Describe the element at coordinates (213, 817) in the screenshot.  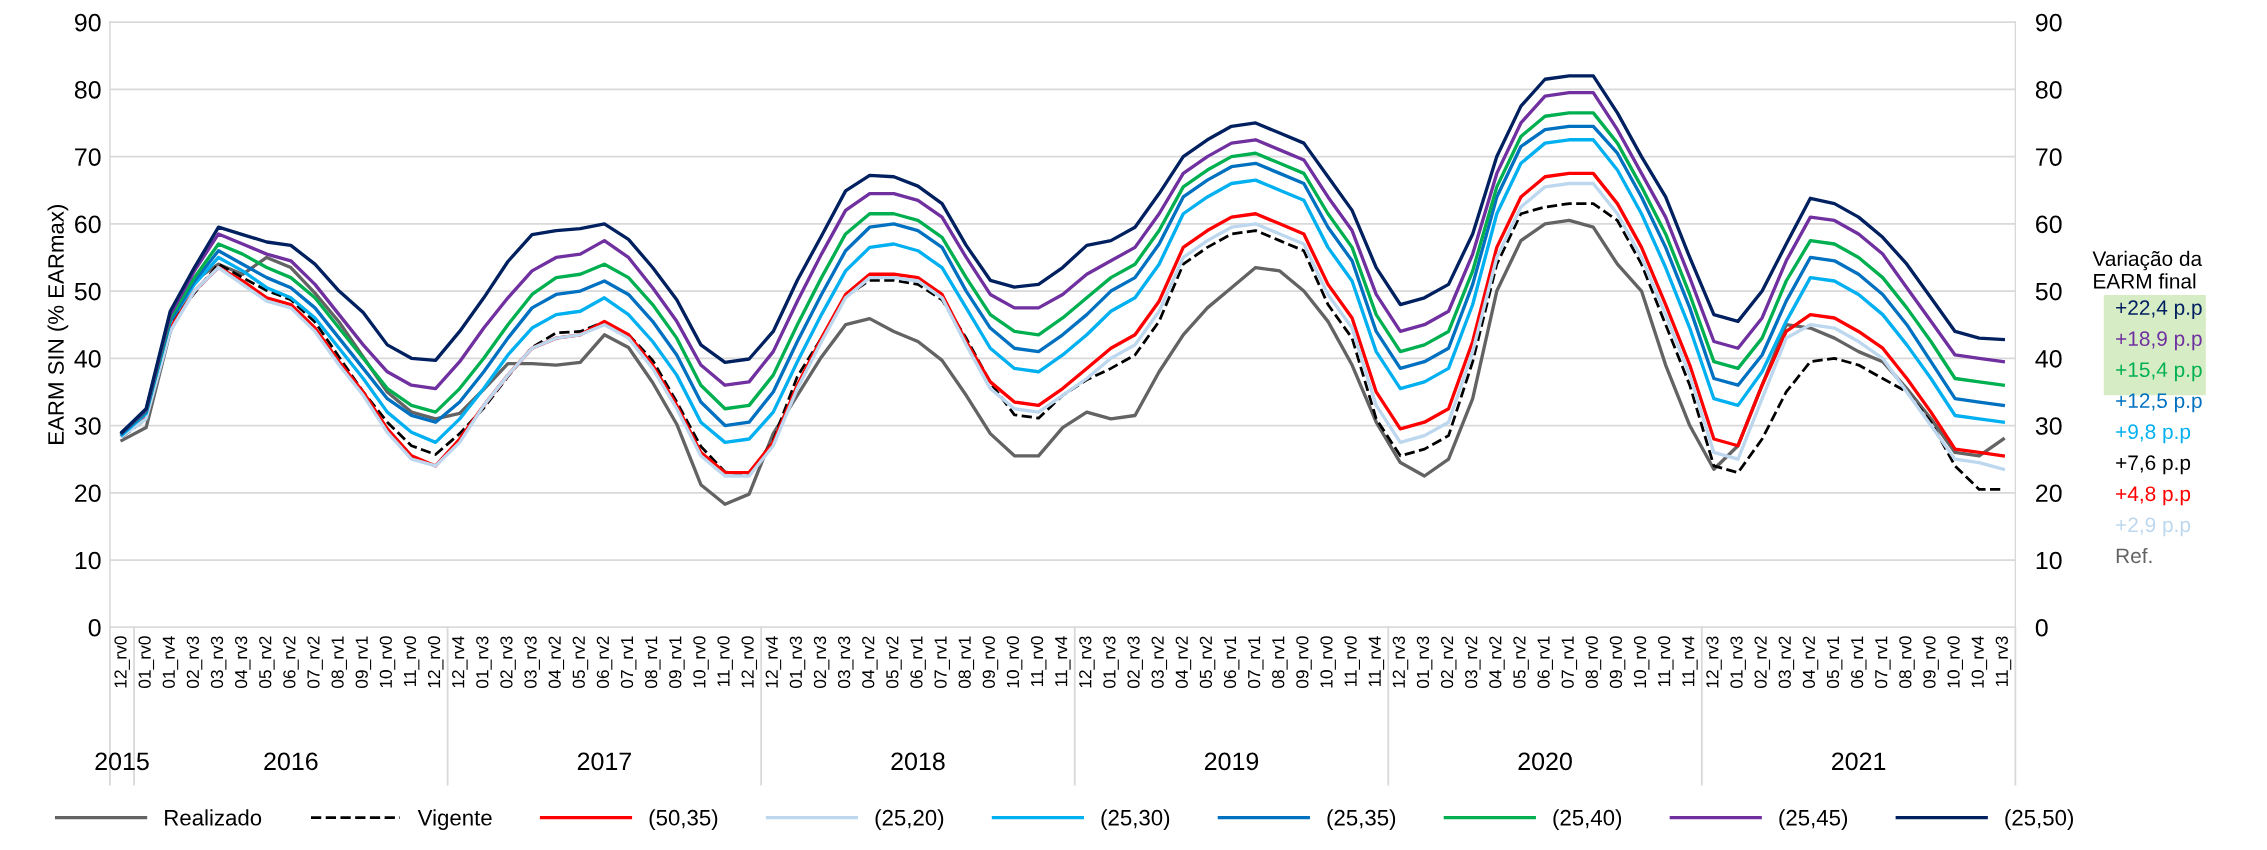
I see `legend-label: Realizado` at that location.